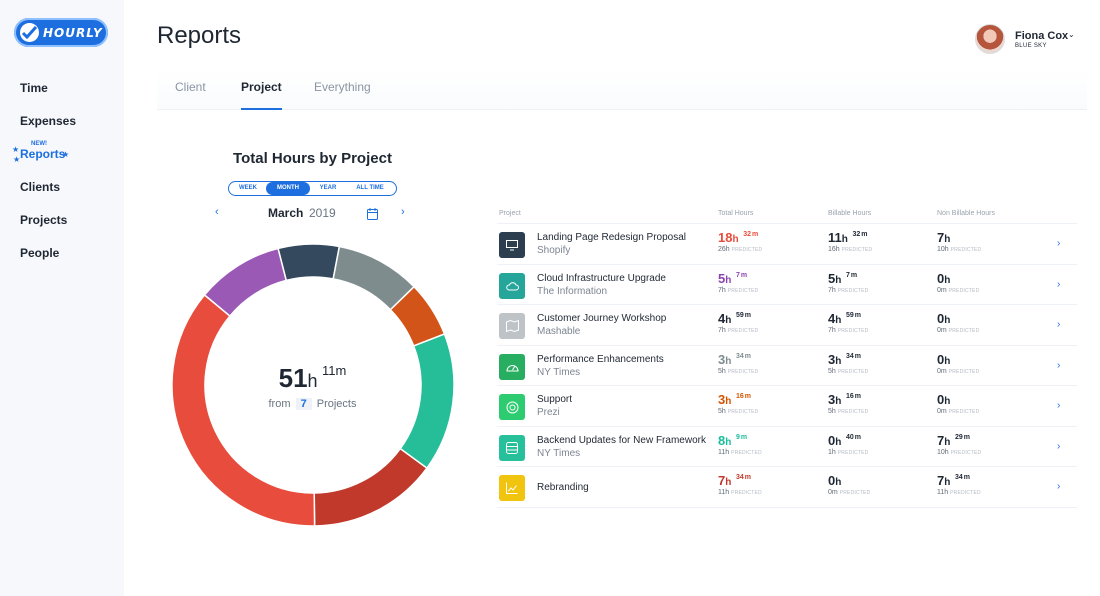  I want to click on hours-value: 3h 16m, so click(848, 399).